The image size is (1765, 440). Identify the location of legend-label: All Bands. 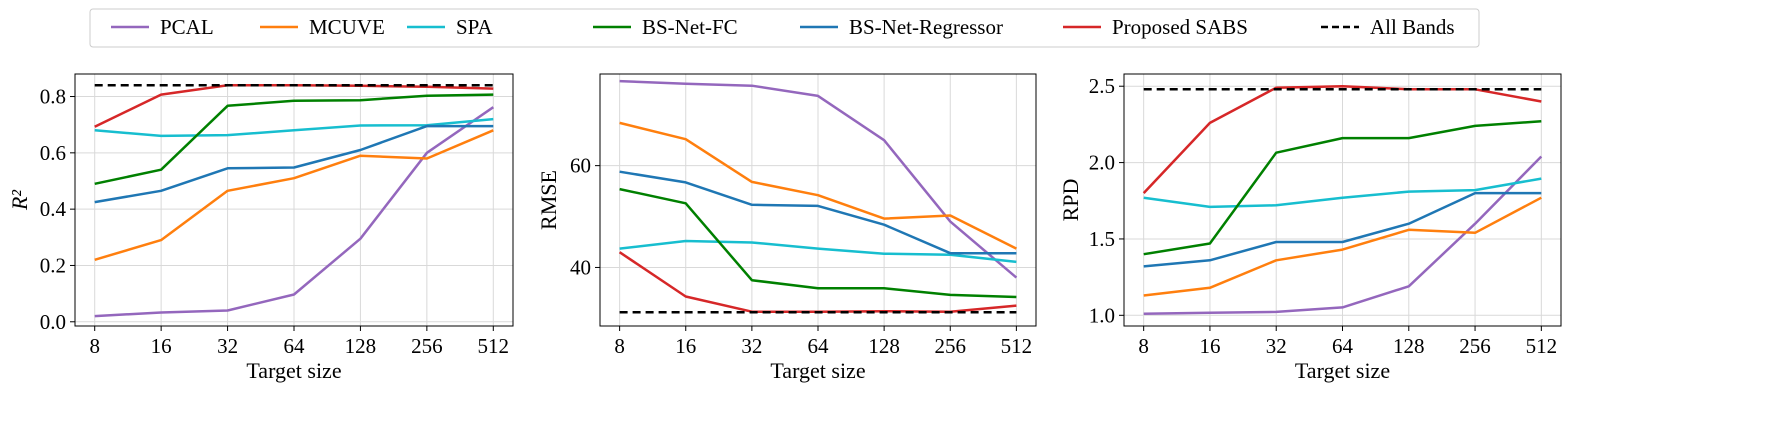
(1412, 27).